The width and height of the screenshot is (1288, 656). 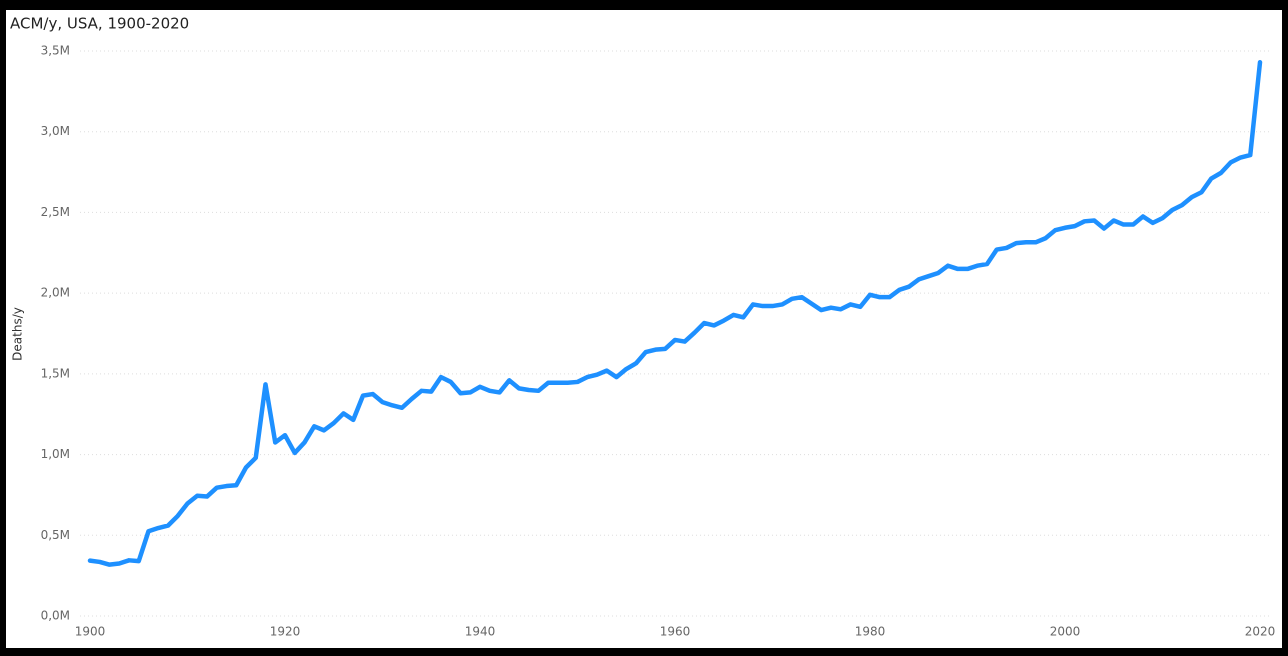 I want to click on x-tick-label: 1900, so click(x=90, y=632).